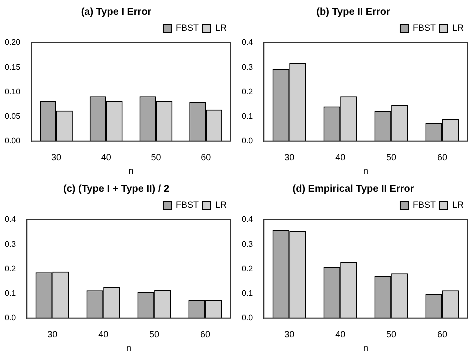 This screenshot has width=474, height=355. Describe the element at coordinates (353, 189) in the screenshot. I see `chart-title: (d) Empirical Type II Error` at that location.